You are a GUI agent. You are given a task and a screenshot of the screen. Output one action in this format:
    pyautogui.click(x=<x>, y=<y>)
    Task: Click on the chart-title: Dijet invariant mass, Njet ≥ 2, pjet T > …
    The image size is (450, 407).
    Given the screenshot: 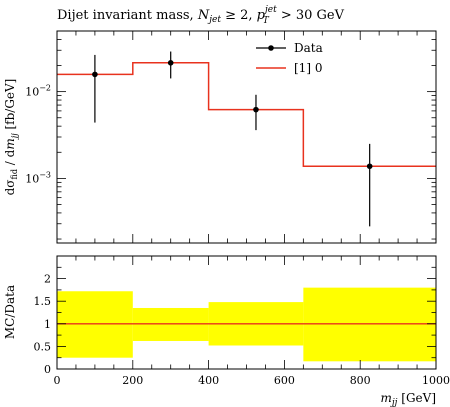 What is the action you would take?
    pyautogui.click(x=201, y=15)
    